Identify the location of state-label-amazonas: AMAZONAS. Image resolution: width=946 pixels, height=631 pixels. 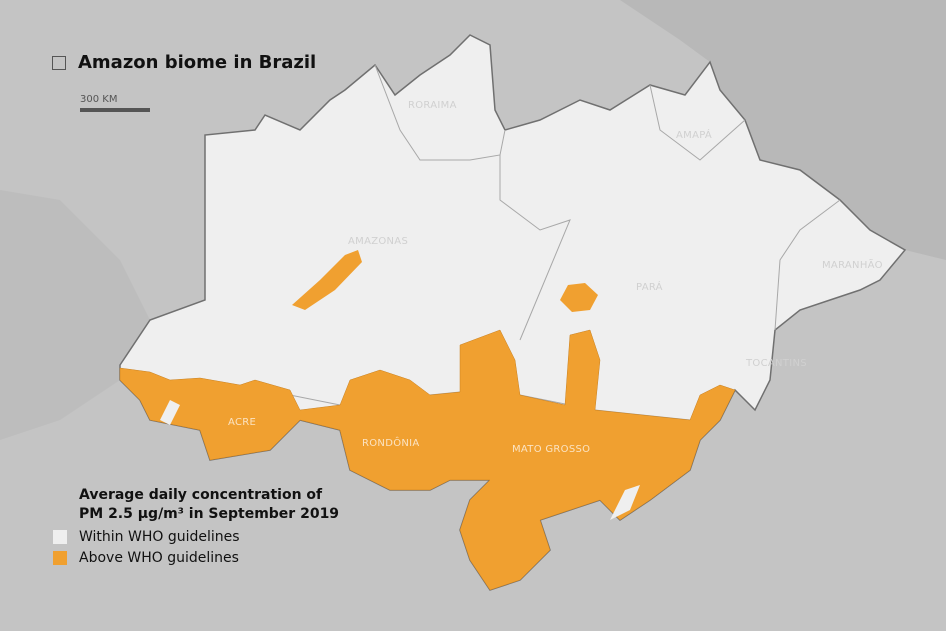
(378, 241).